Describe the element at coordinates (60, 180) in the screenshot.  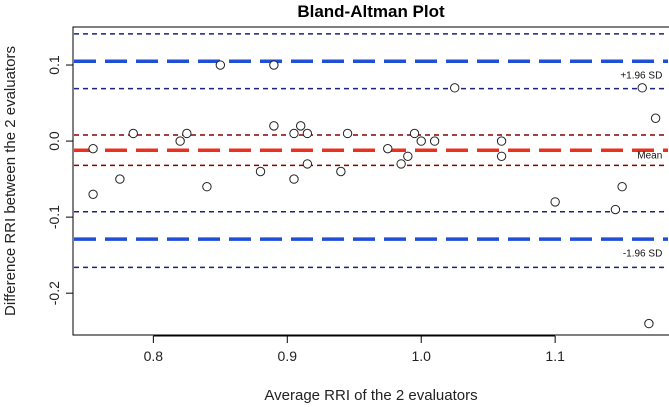
I see `y-axis: -0.2 -0.1 0.0 0.1` at that location.